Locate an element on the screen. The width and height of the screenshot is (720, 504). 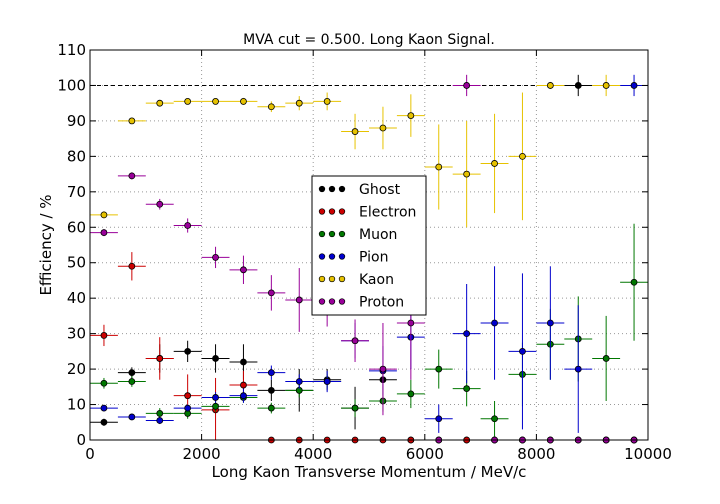
legend-entry: Kaon is located at coordinates (356, 280).